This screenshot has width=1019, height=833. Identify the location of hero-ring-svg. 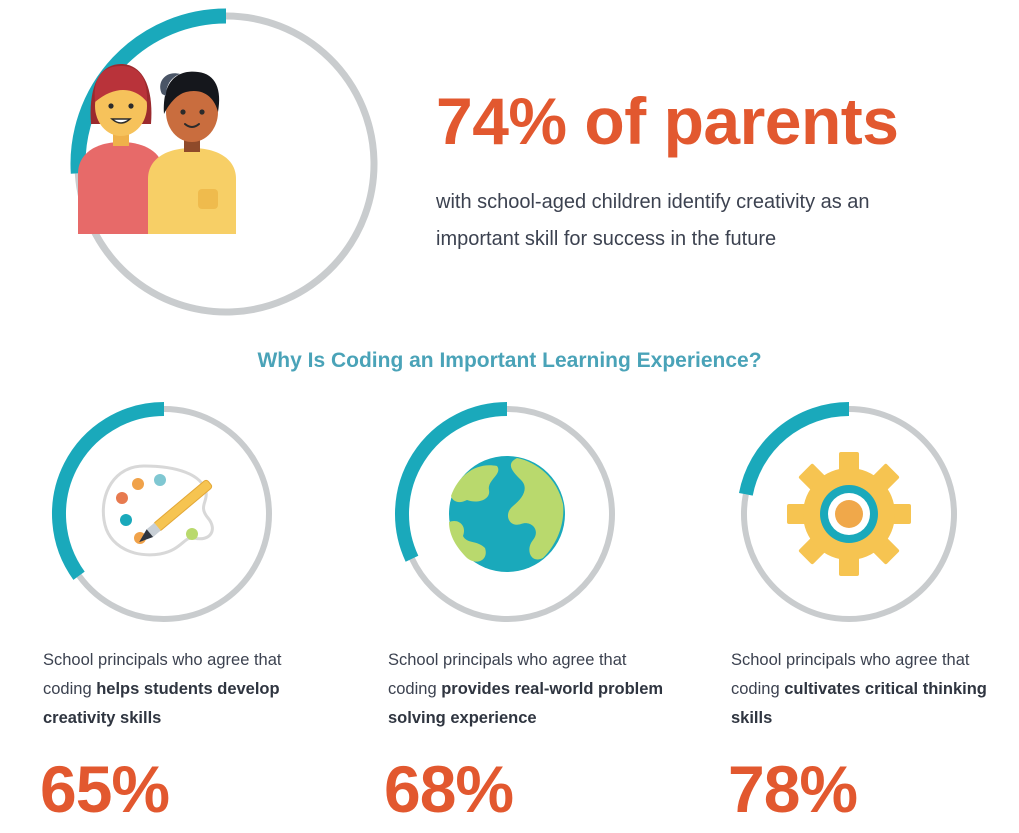
(224, 162).